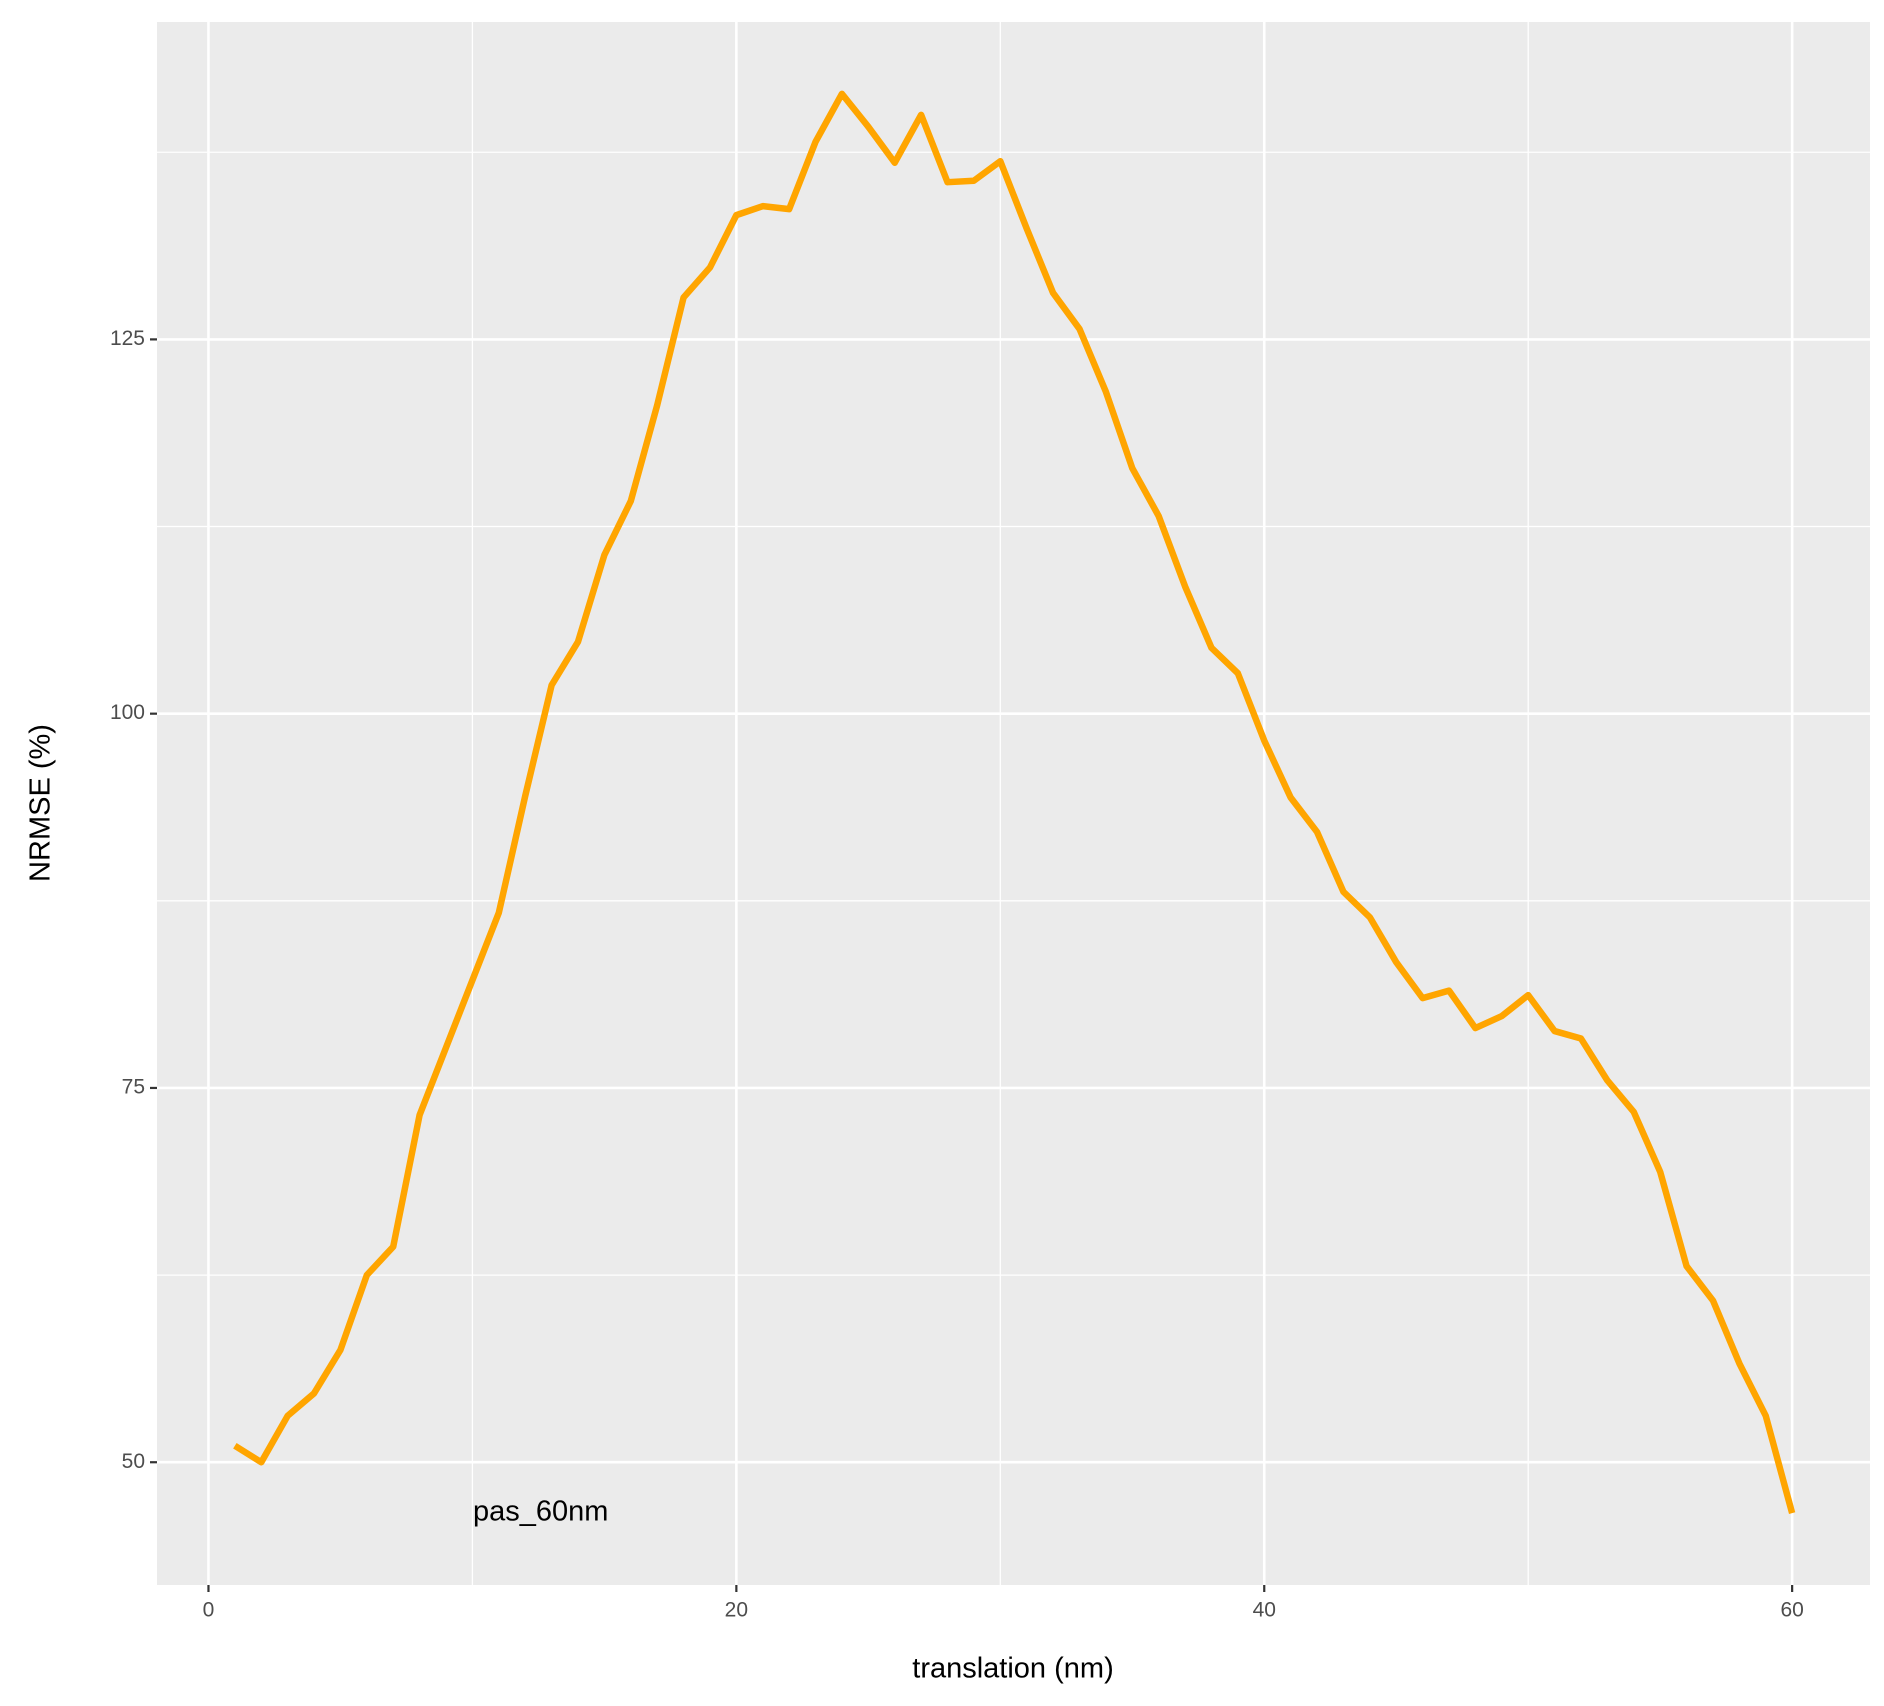 The width and height of the screenshot is (1884, 1706). I want to click on y-tick-label: 75, so click(133, 1087).